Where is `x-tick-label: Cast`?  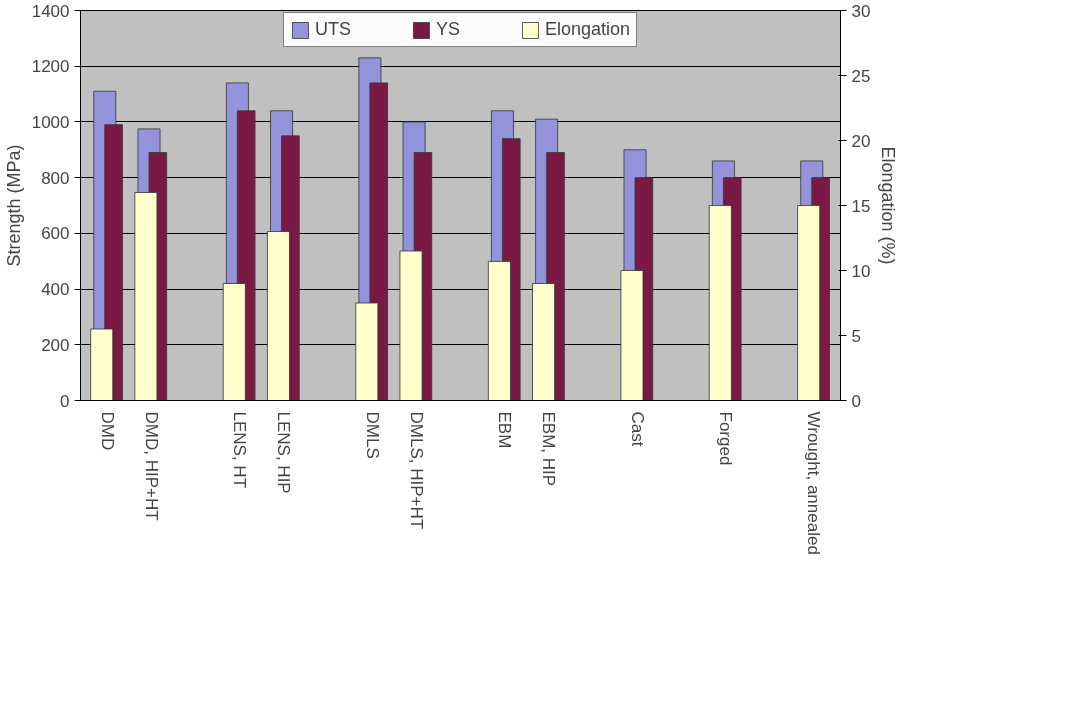 x-tick-label: Cast is located at coordinates (637, 429).